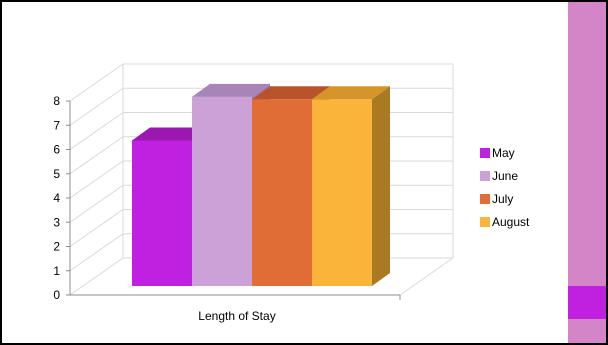 This screenshot has height=345, width=608. I want to click on x-tick-labels: Length of Stay, so click(236, 316).